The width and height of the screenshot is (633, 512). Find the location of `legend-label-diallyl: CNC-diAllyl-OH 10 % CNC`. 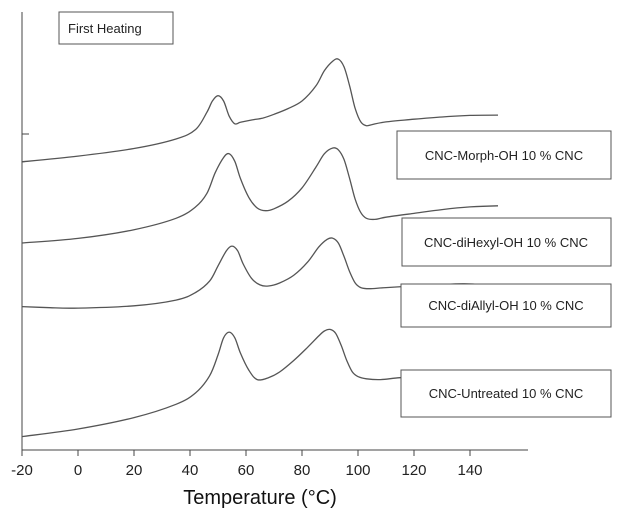

legend-label-diallyl: CNC-diAllyl-OH 10 % CNC is located at coordinates (505, 305).